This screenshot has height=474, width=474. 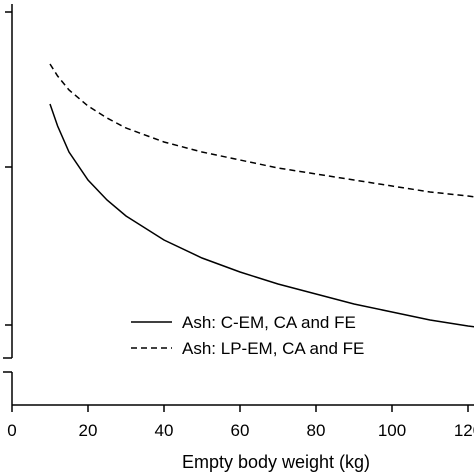 I want to click on x-tick-label: 20, so click(x=88, y=430).